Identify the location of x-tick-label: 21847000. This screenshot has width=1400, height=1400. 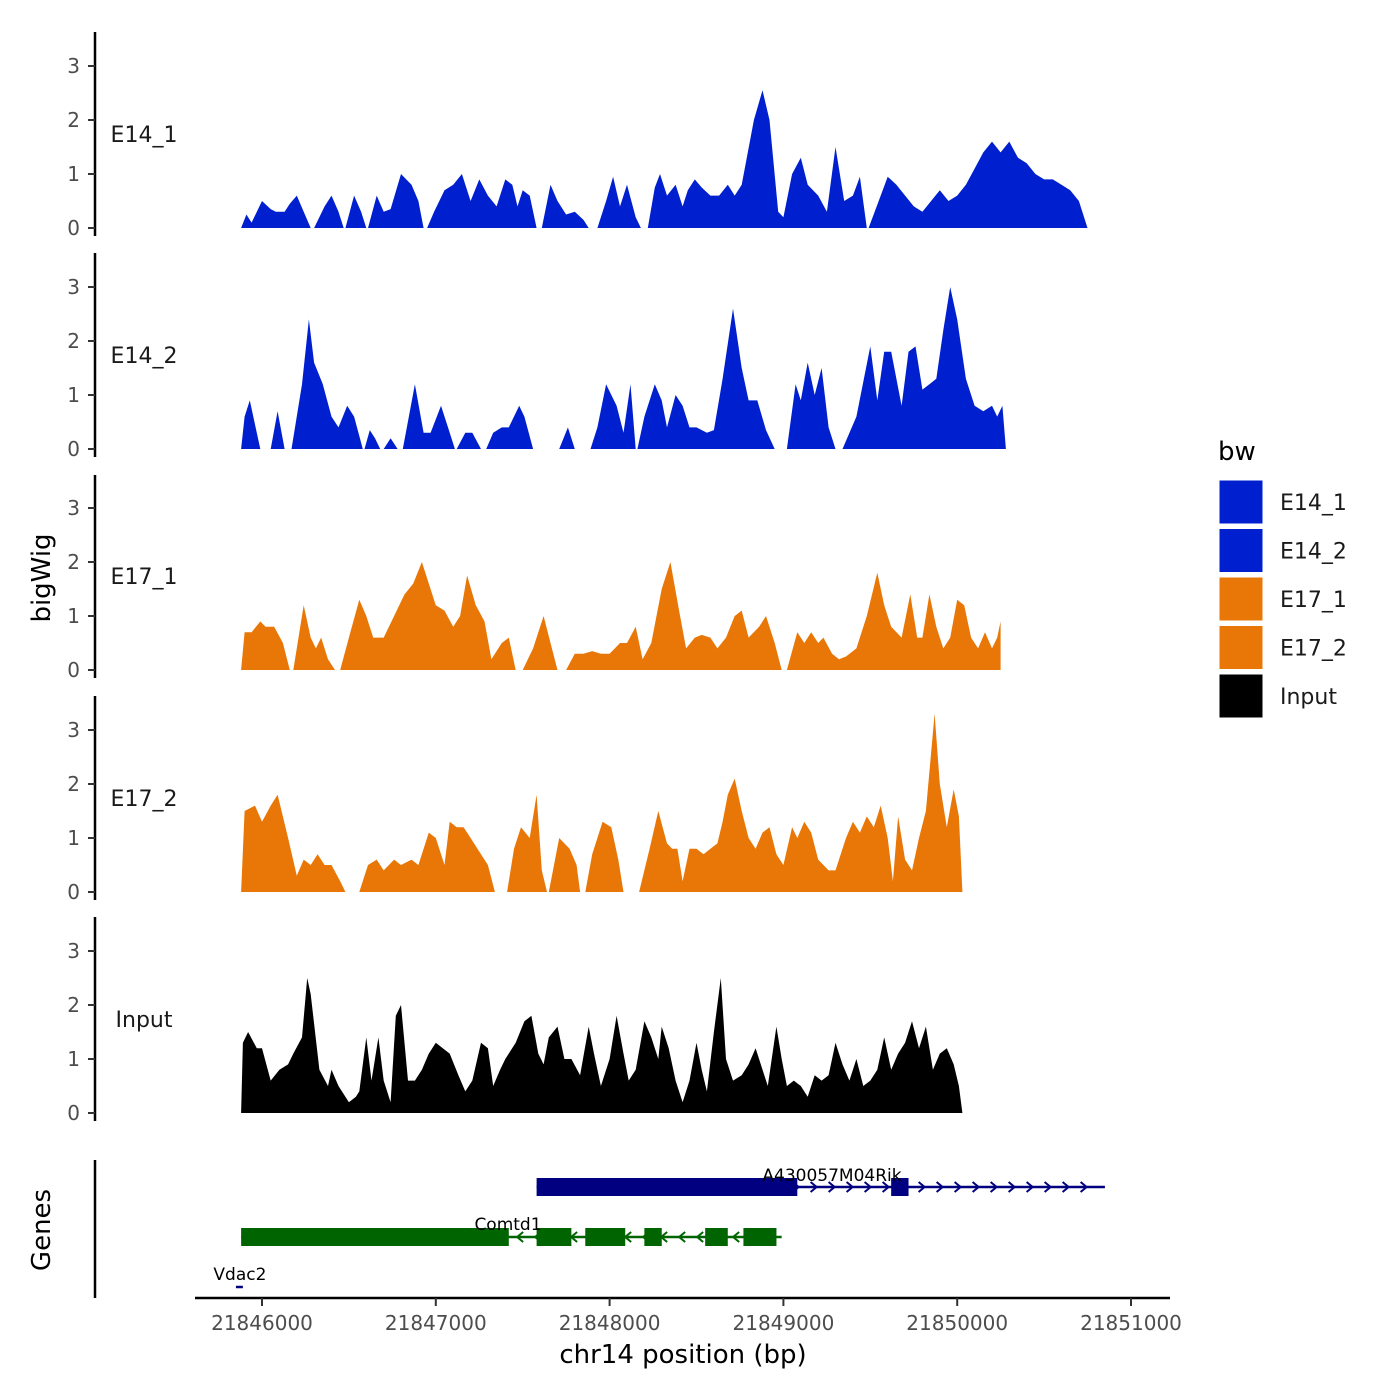
(436, 1323).